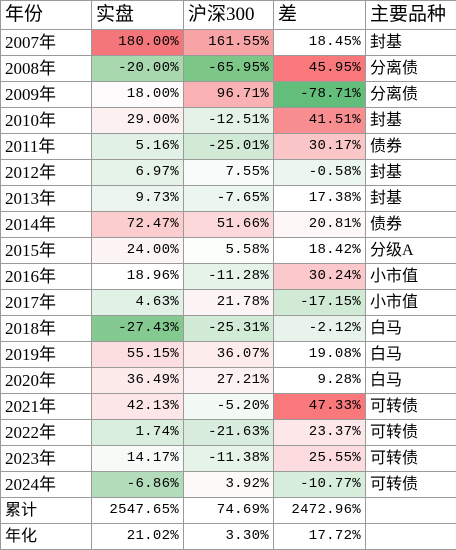  What do you see at coordinates (138, 459) in the screenshot?
I see `actual-return-cell: 14.17%` at bounding box center [138, 459].